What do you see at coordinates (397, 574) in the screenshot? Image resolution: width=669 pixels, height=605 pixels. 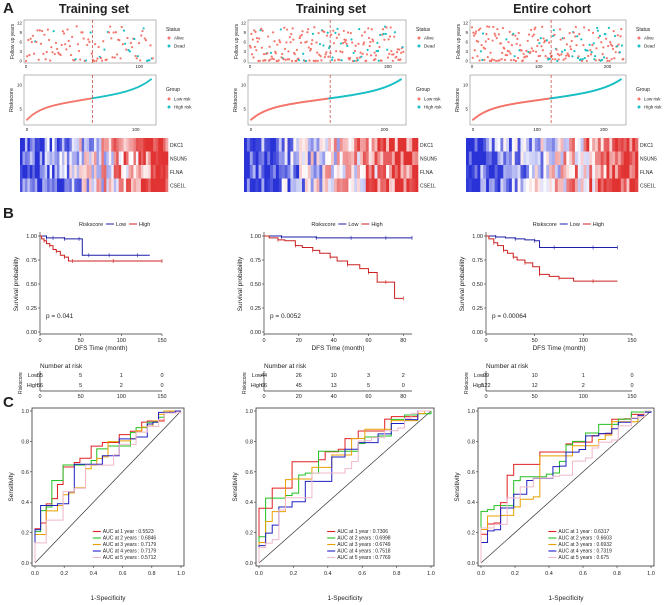 I see `roc-xtick-label: 0.8` at bounding box center [397, 574].